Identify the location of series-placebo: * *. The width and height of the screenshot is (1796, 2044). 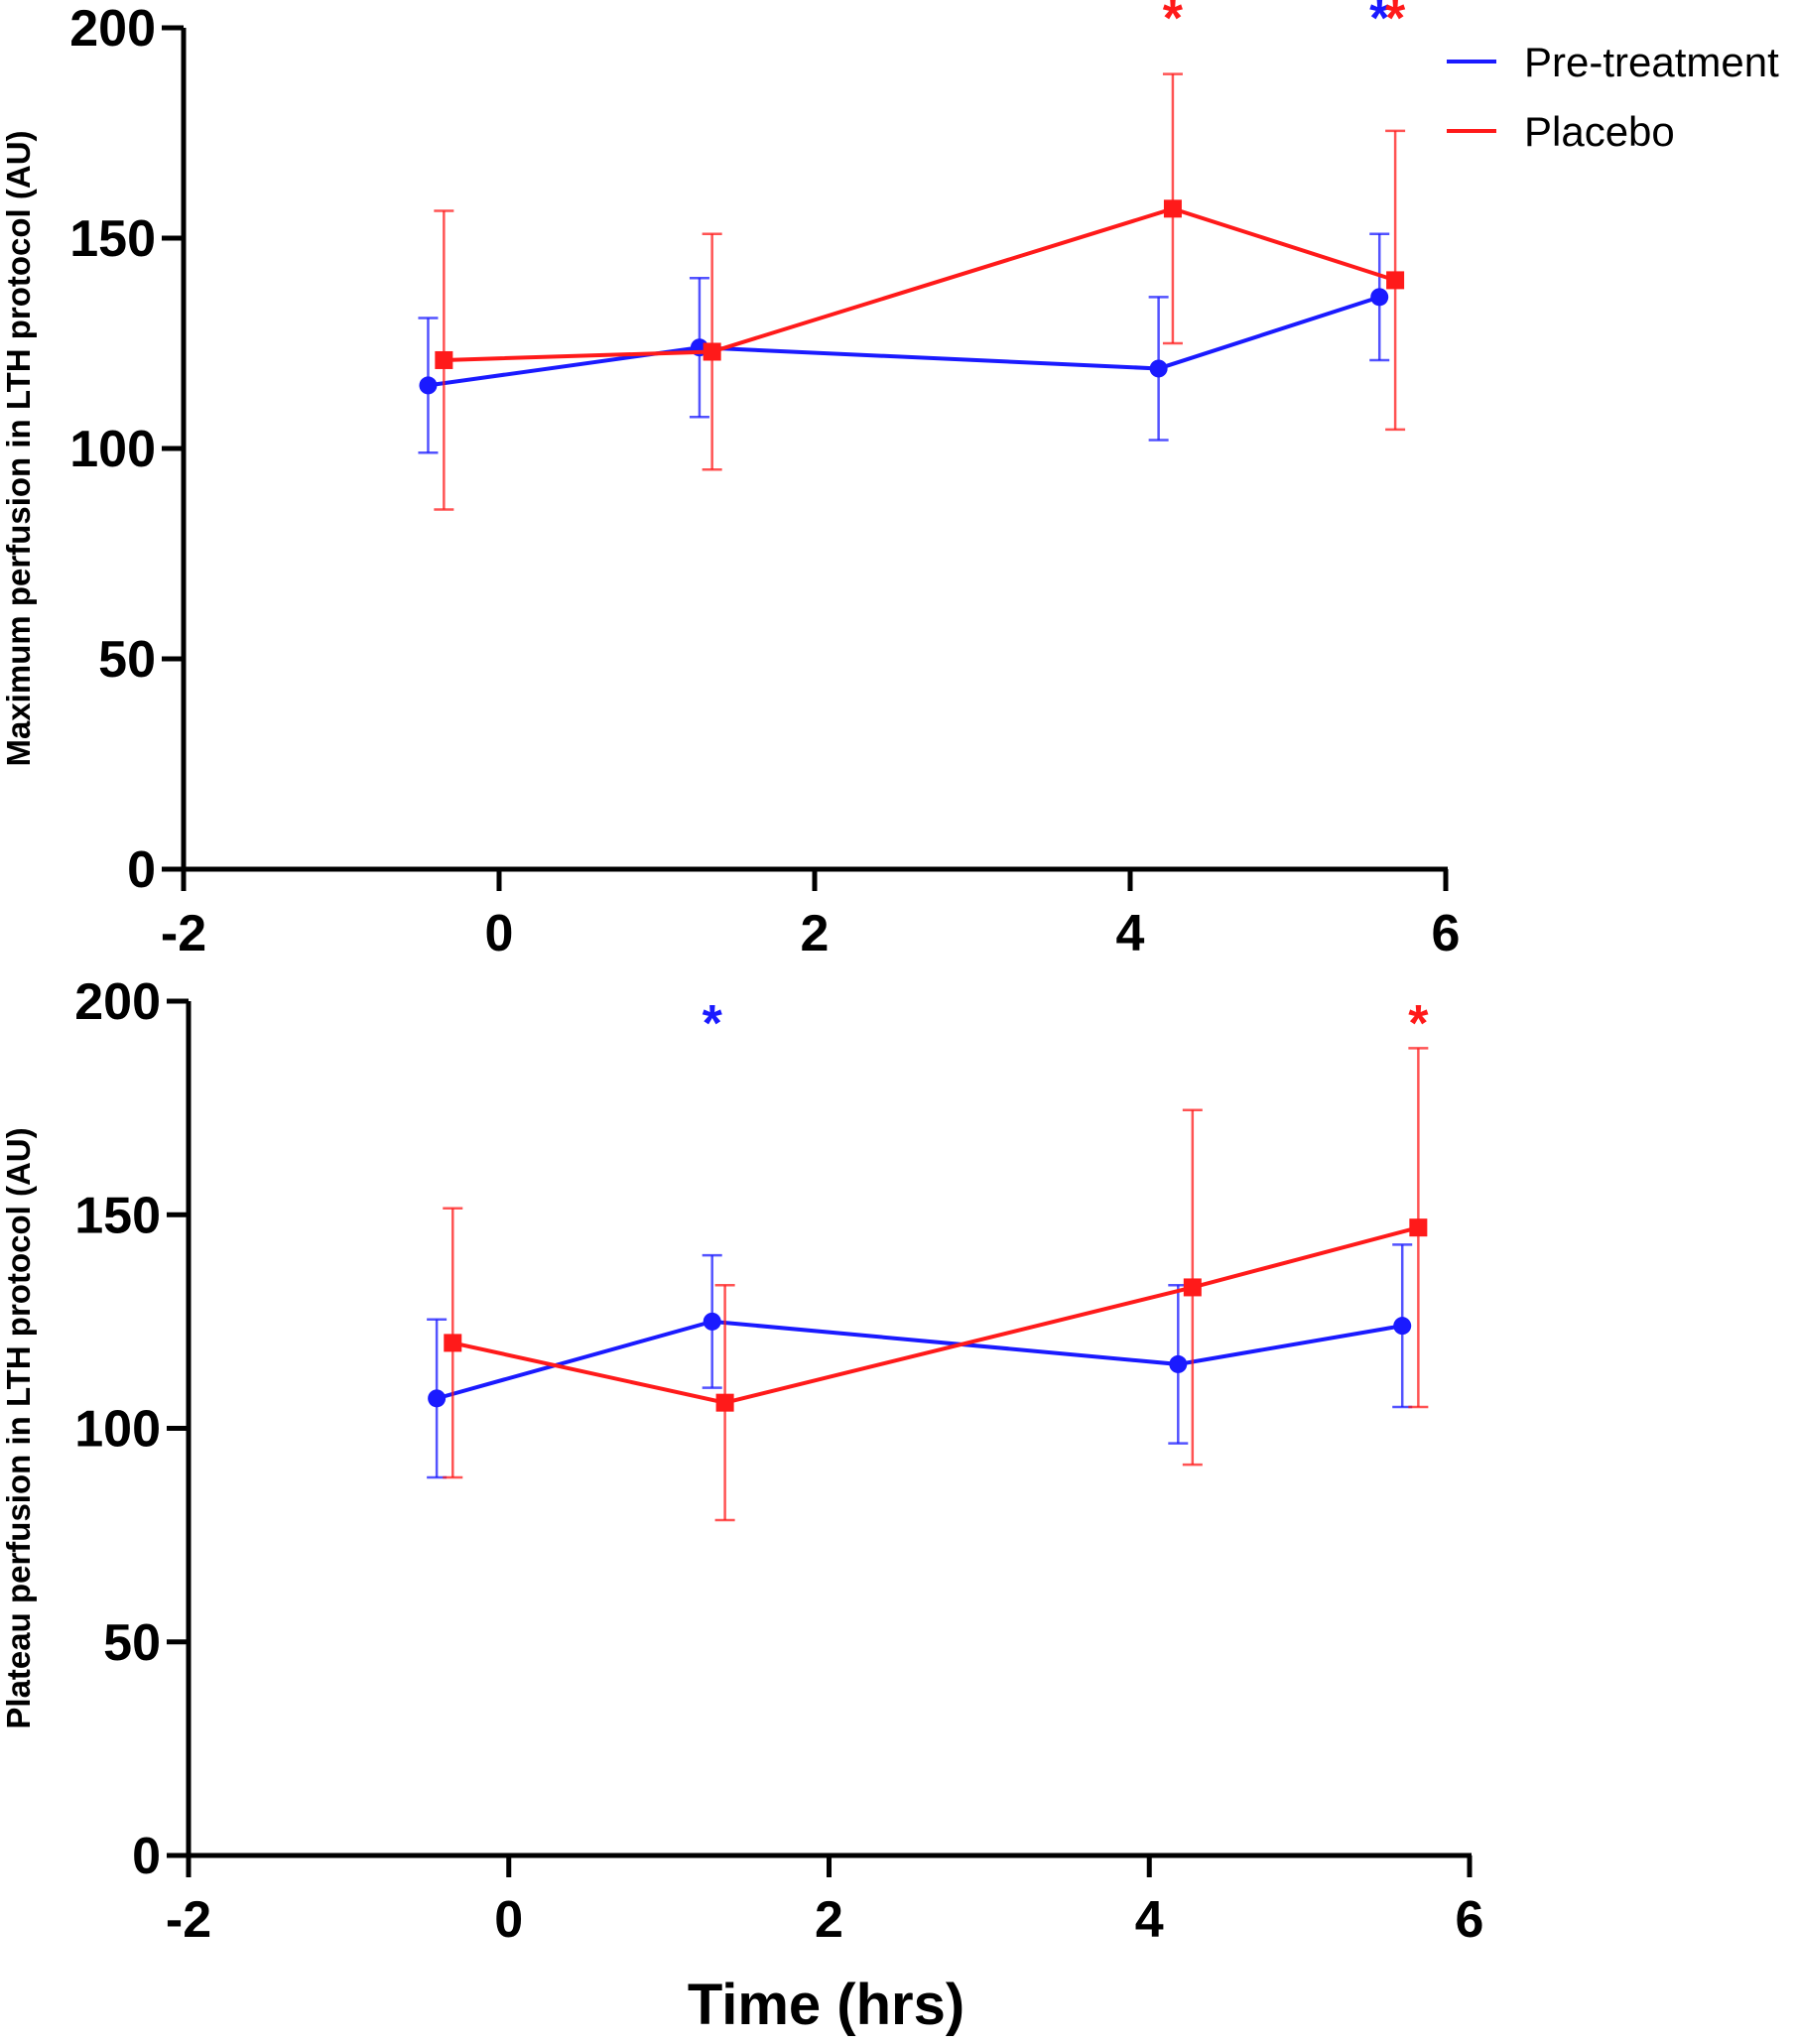
(920, 255).